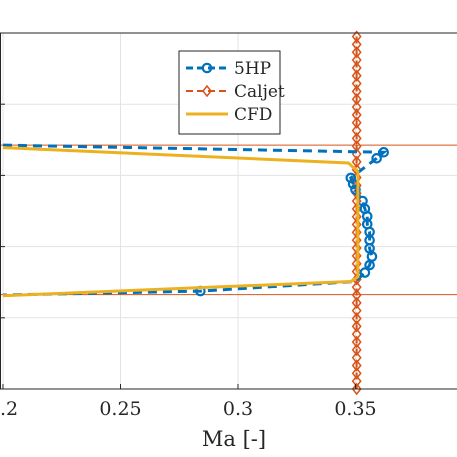 This screenshot has height=457, width=457. Describe the element at coordinates (252, 69) in the screenshot. I see `legend-label: 5HP` at that location.